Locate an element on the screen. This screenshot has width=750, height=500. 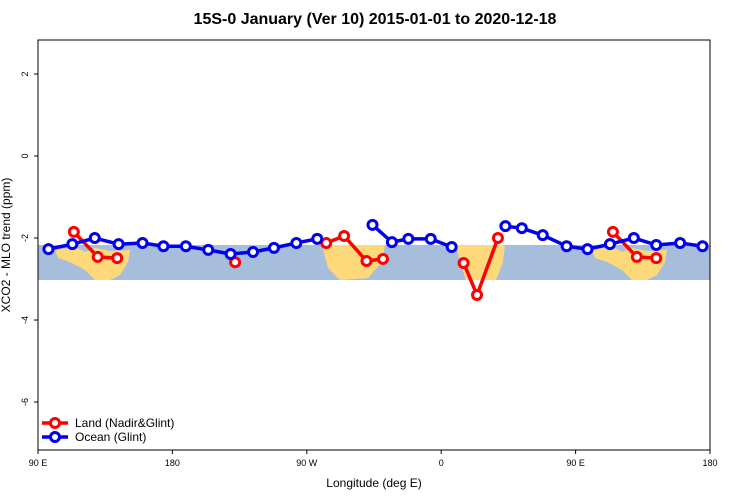
y-tick-label: -2 is located at coordinates (25, 238).